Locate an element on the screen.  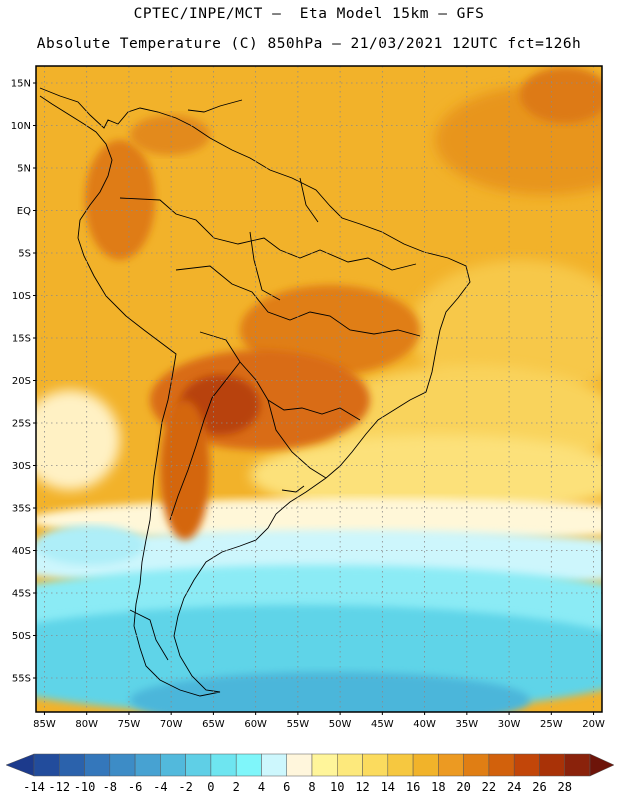
lon-label: 40W is located at coordinates (424, 724).